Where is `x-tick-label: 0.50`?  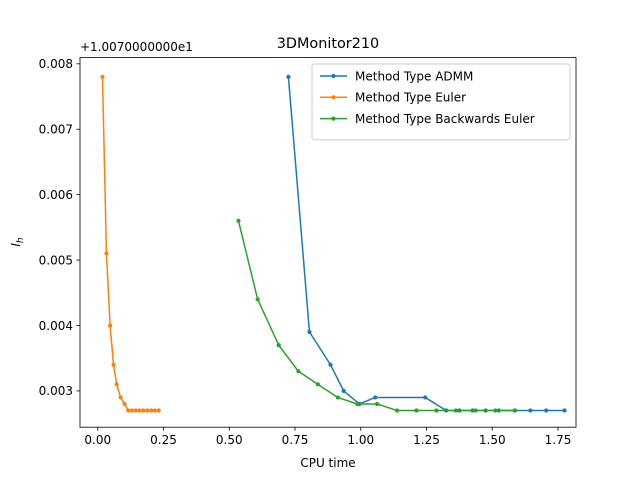 x-tick-label: 0.50 is located at coordinates (229, 440).